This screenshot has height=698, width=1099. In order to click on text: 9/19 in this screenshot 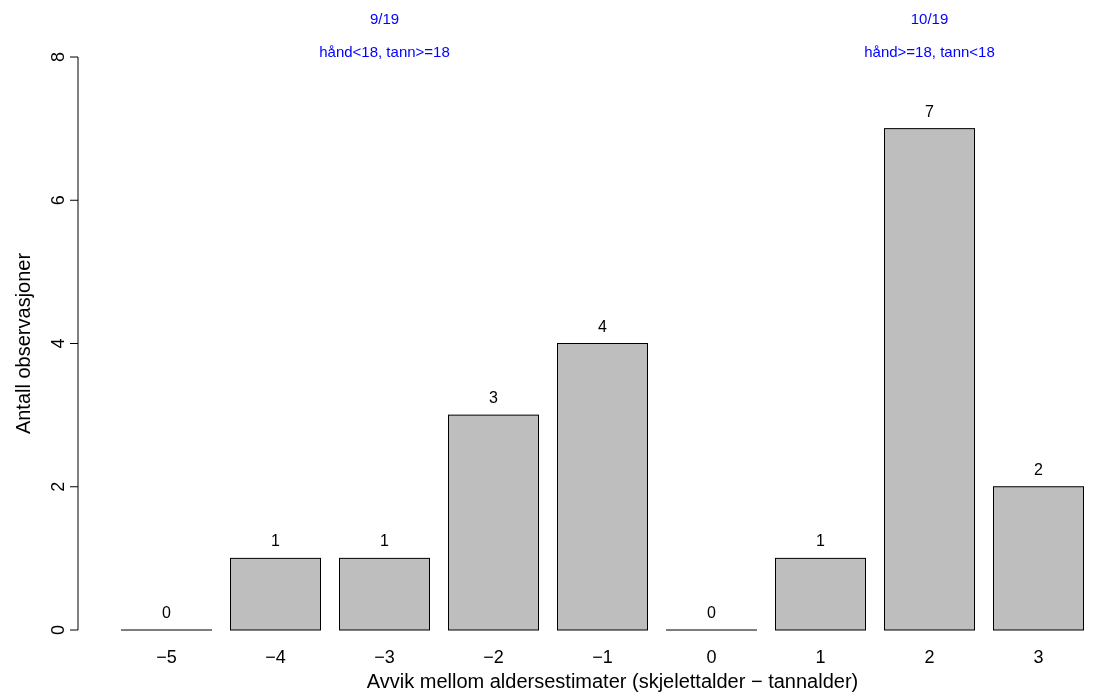, I will do `click(384, 18)`.